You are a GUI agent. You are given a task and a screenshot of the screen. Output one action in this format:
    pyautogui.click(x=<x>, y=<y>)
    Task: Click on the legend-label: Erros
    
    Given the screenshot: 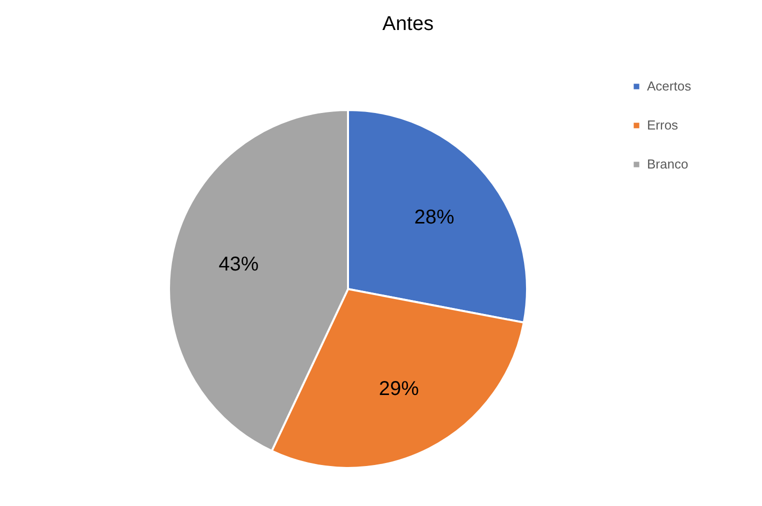 What is the action you would take?
    pyautogui.click(x=663, y=125)
    